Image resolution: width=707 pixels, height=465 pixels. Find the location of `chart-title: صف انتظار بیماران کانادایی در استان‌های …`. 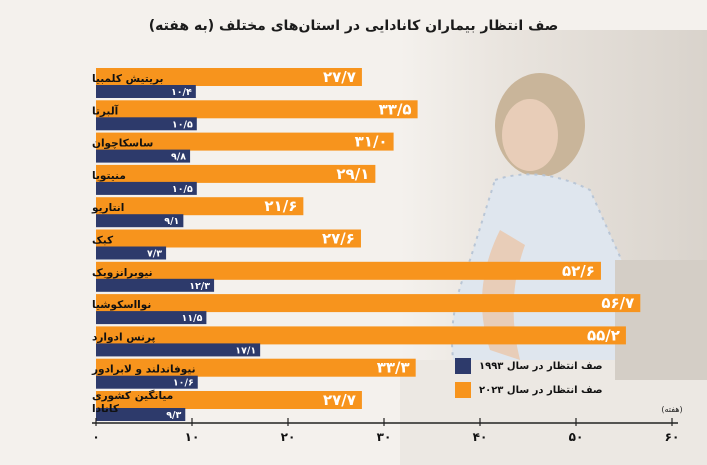

chart-title: صف انتظار بیماران کانادایی در استان‌های … is located at coordinates (353, 26).